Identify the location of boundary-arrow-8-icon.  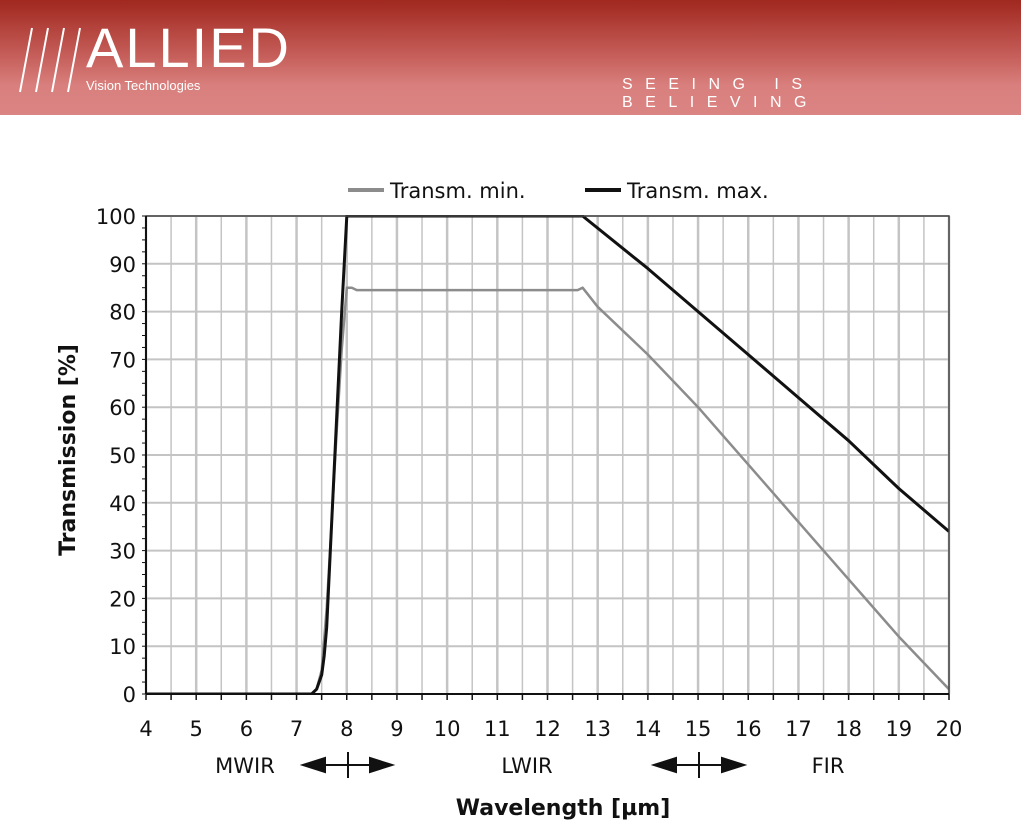
(347, 765).